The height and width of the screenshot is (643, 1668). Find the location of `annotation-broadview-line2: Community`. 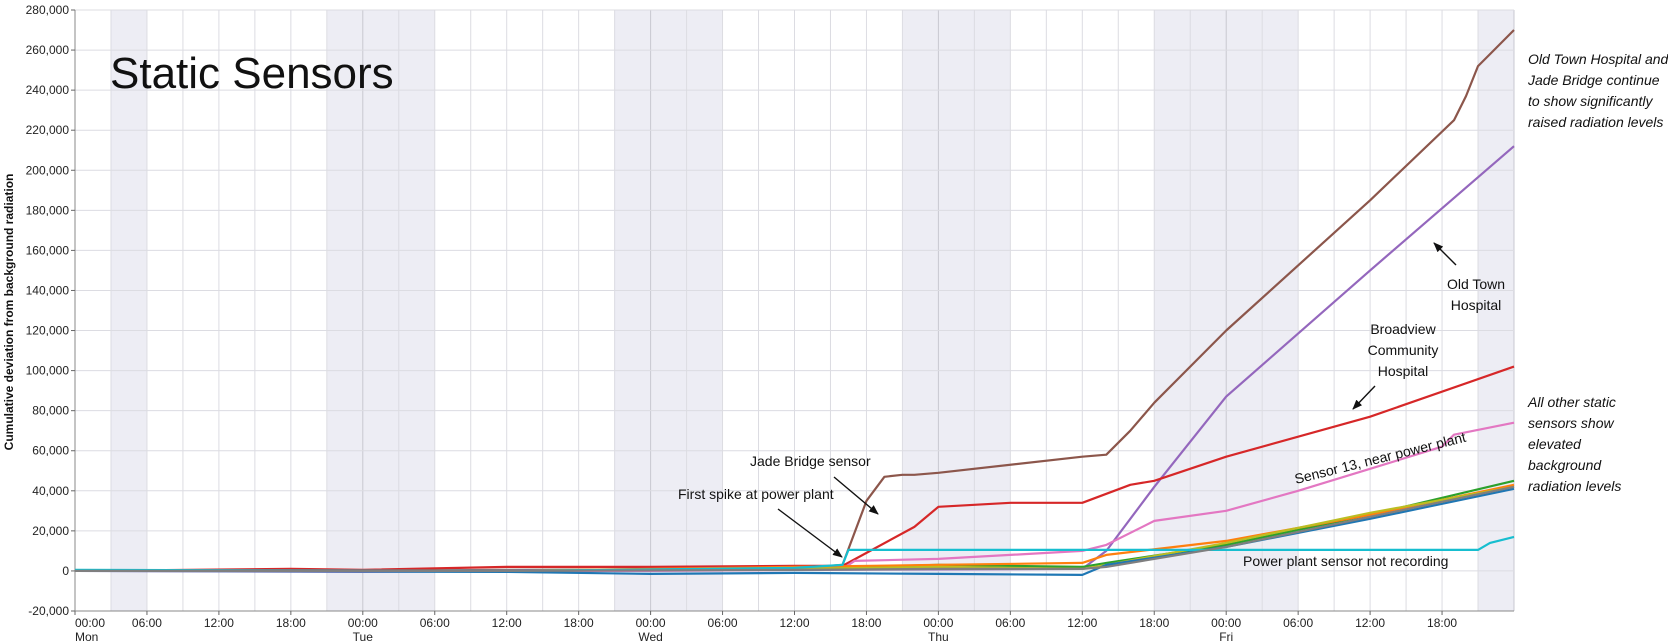

annotation-broadview-line2: Community is located at coordinates (1403, 350).